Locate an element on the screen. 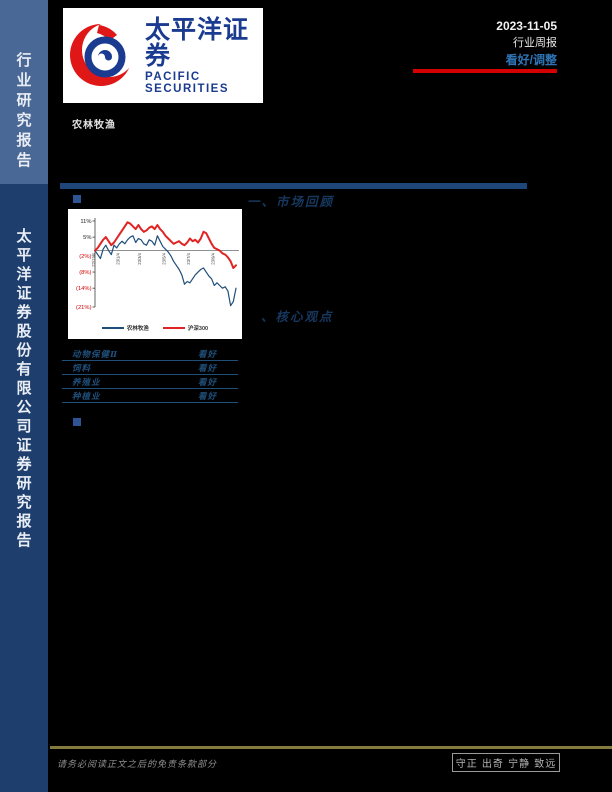  section-title-market-review: 一、市场回顾 is located at coordinates (291, 201).